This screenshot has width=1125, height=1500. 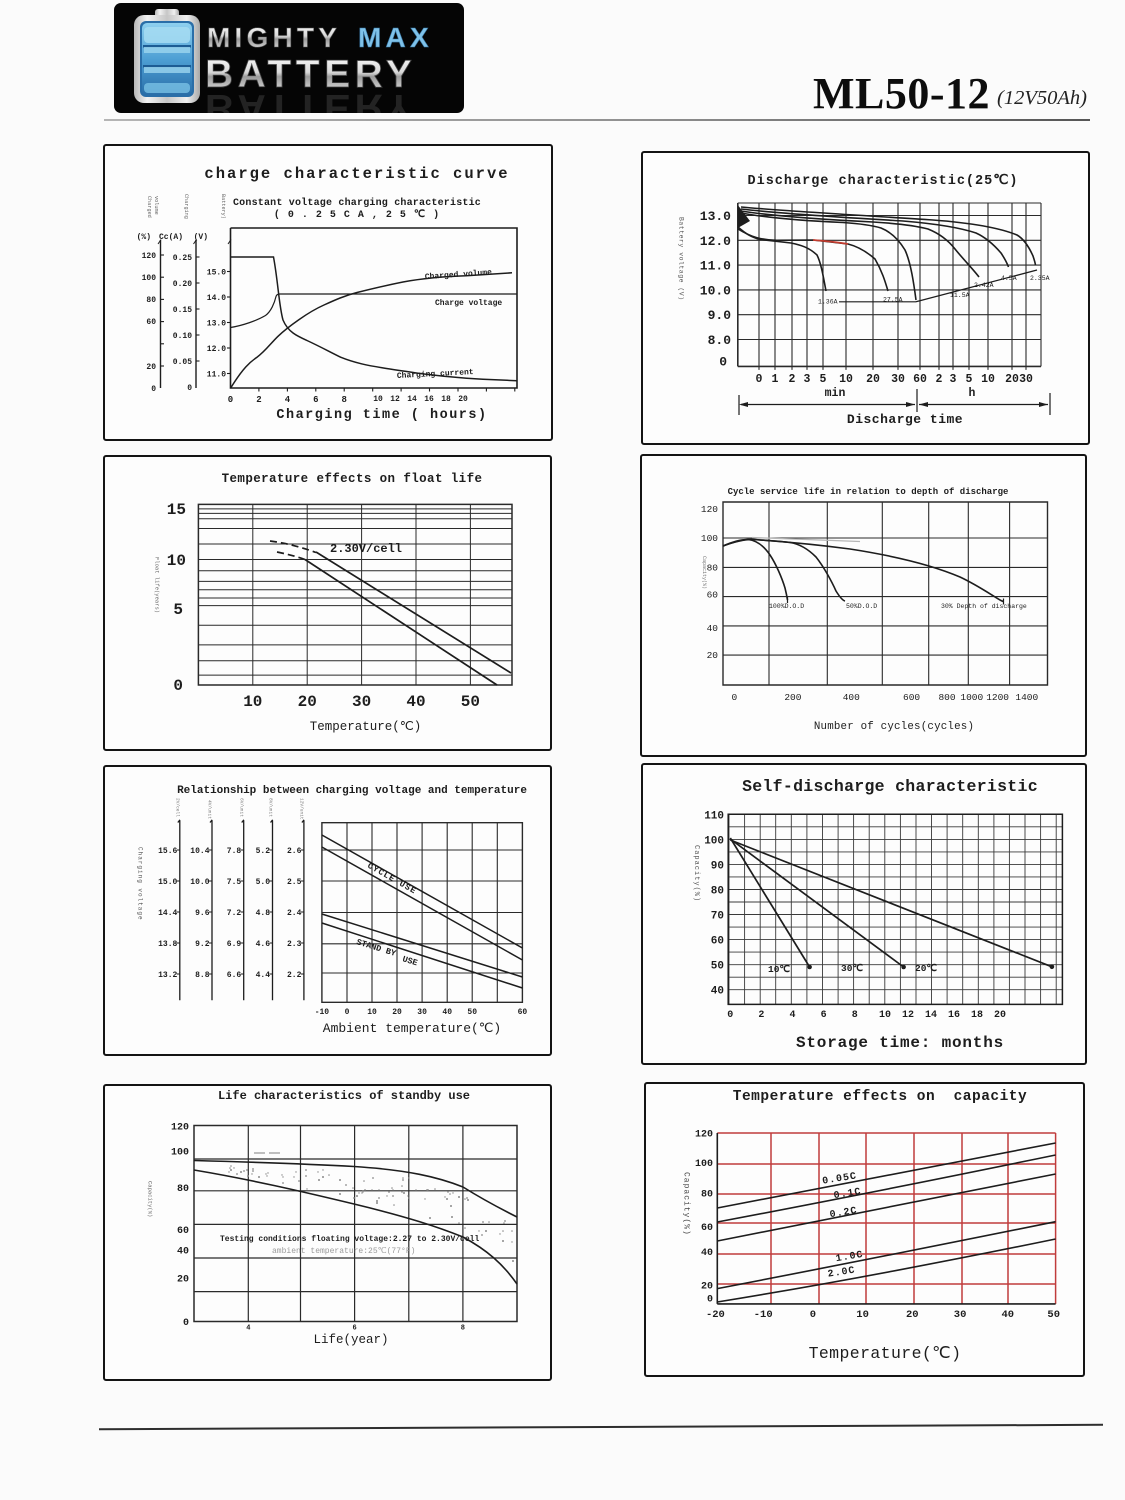 What do you see at coordinates (775, 379) in the screenshot?
I see `svg-text: 1` at bounding box center [775, 379].